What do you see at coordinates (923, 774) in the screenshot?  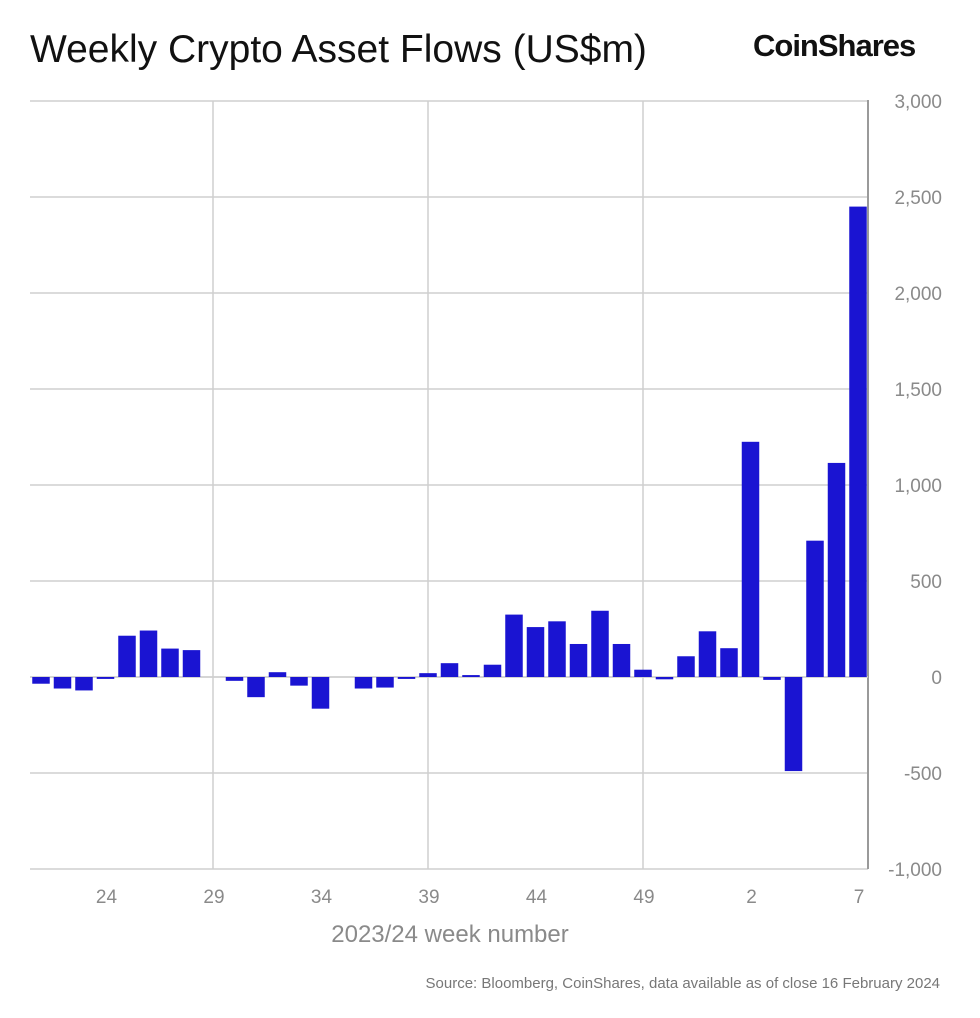 I see `y-tick-label: -500` at bounding box center [923, 774].